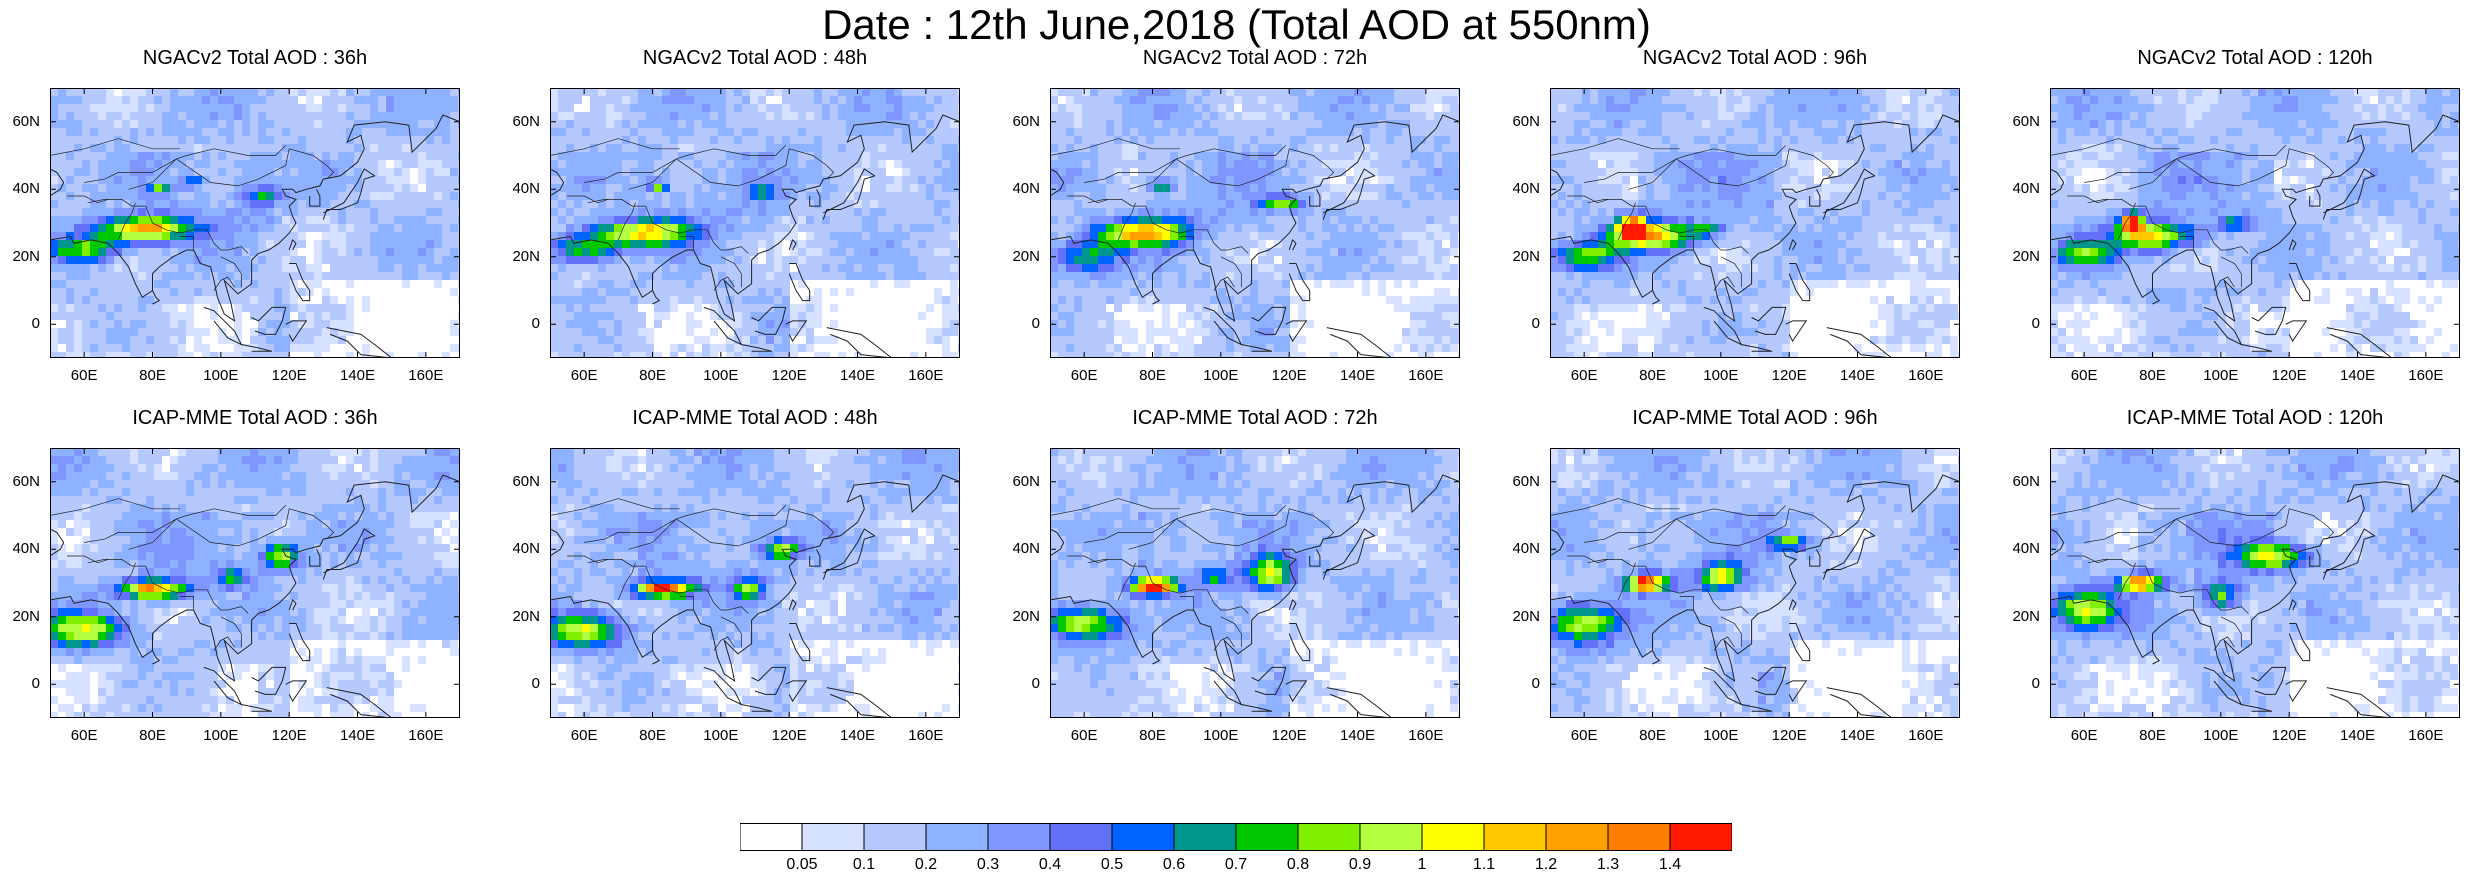 The height and width of the screenshot is (874, 2473). Describe the element at coordinates (1255, 418) in the screenshot. I see `panel-title: ICAP-MME Total AOD : 72h` at that location.